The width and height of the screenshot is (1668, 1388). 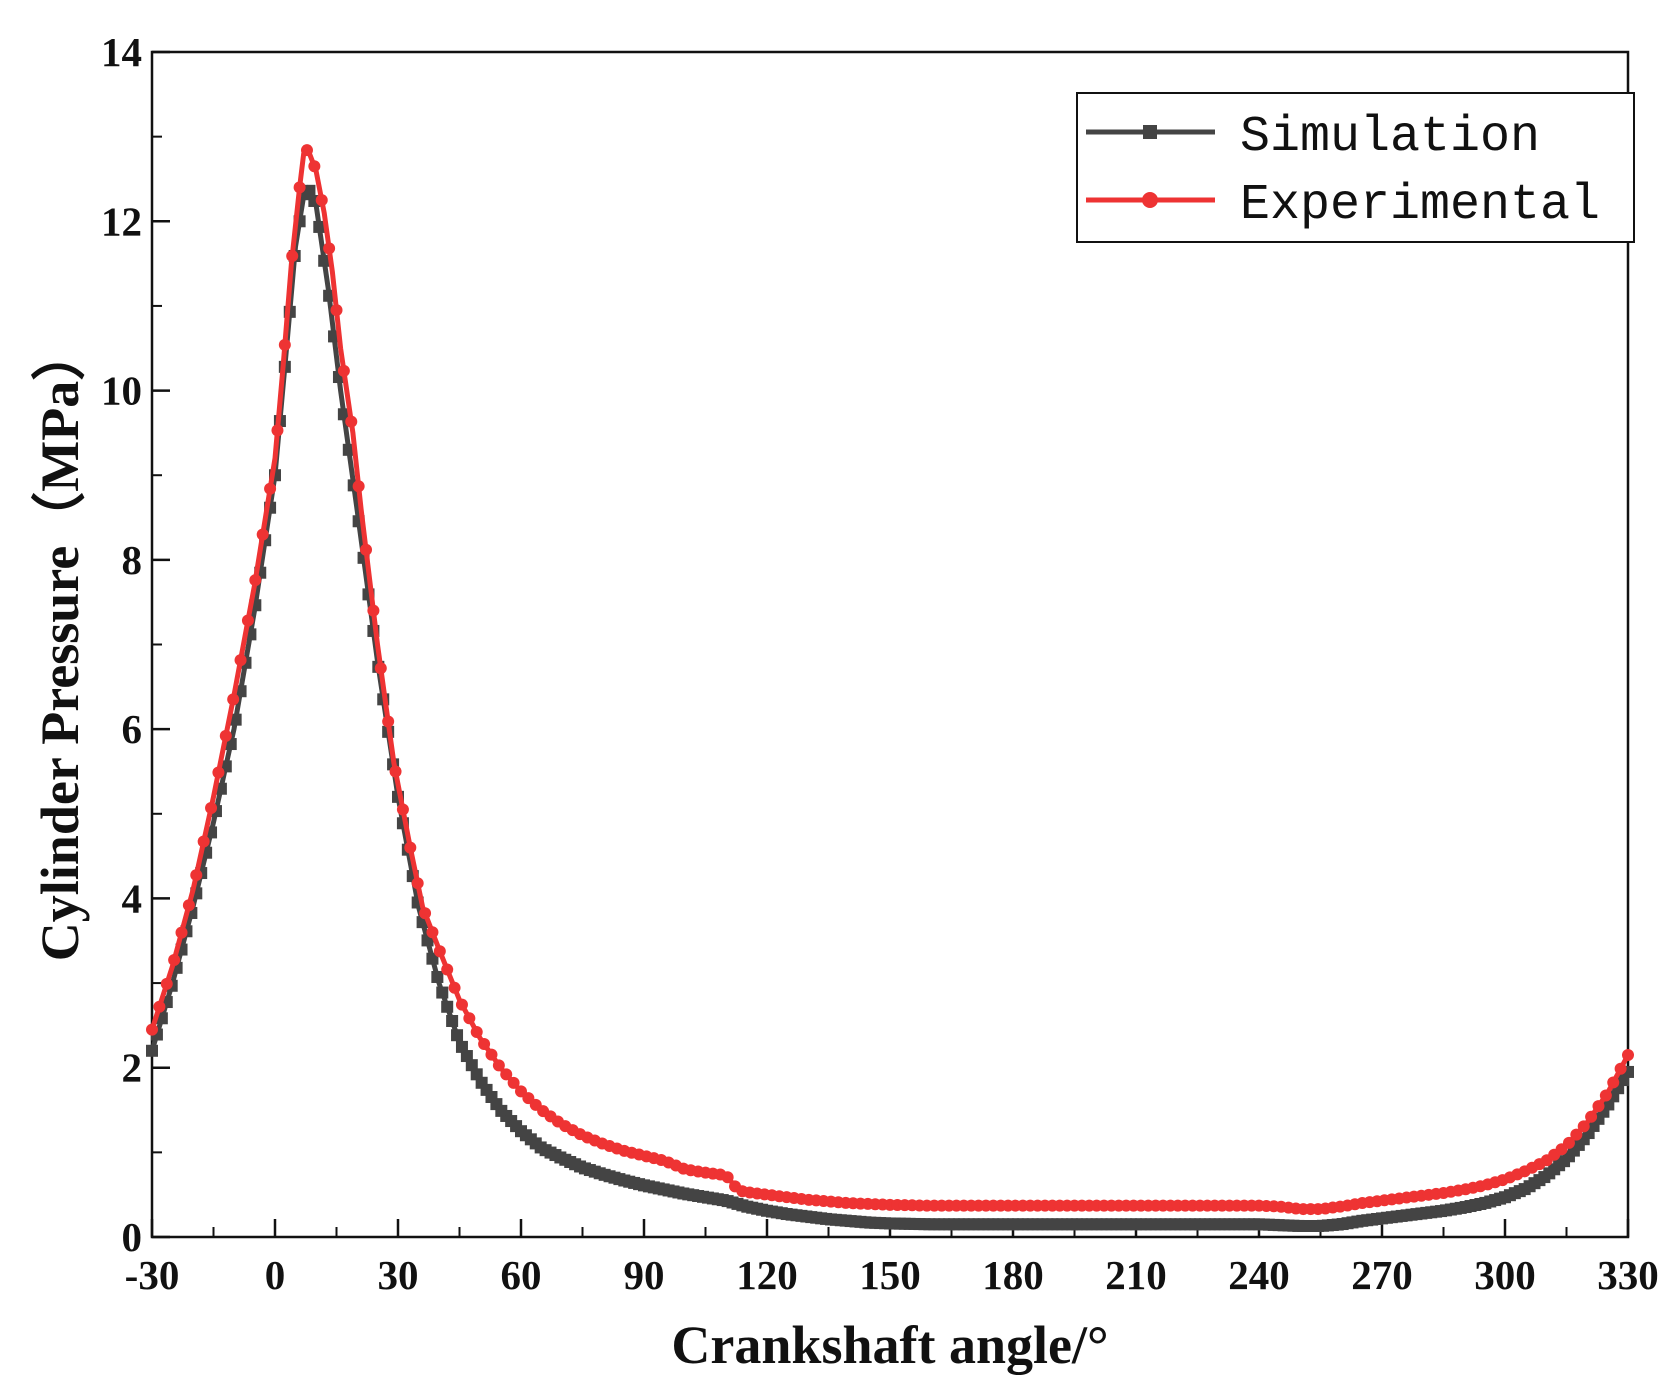 What do you see at coordinates (60, 644) in the screenshot?
I see `y-axis-title: Cylinder Pressure（MPa）` at bounding box center [60, 644].